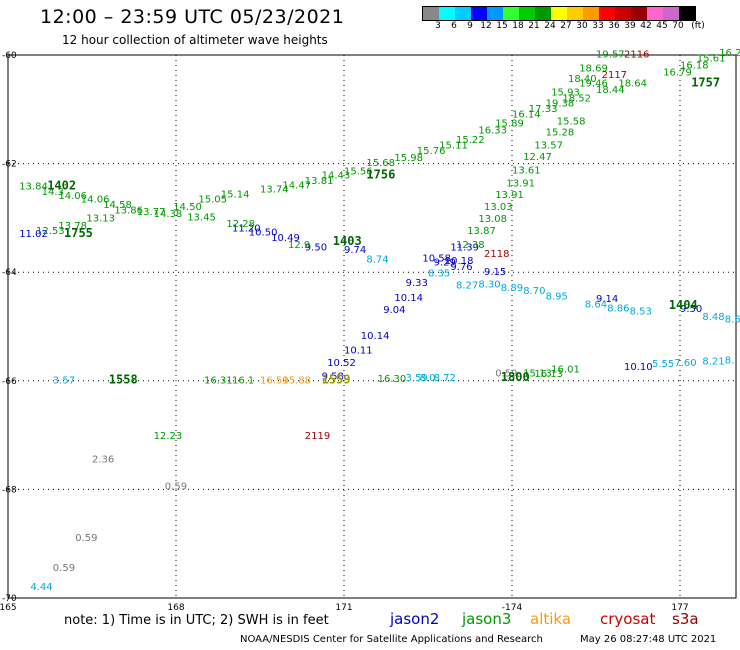 This screenshot has width=740, height=650. I want to click on swh-value-jason3: 13.03, so click(498, 207).